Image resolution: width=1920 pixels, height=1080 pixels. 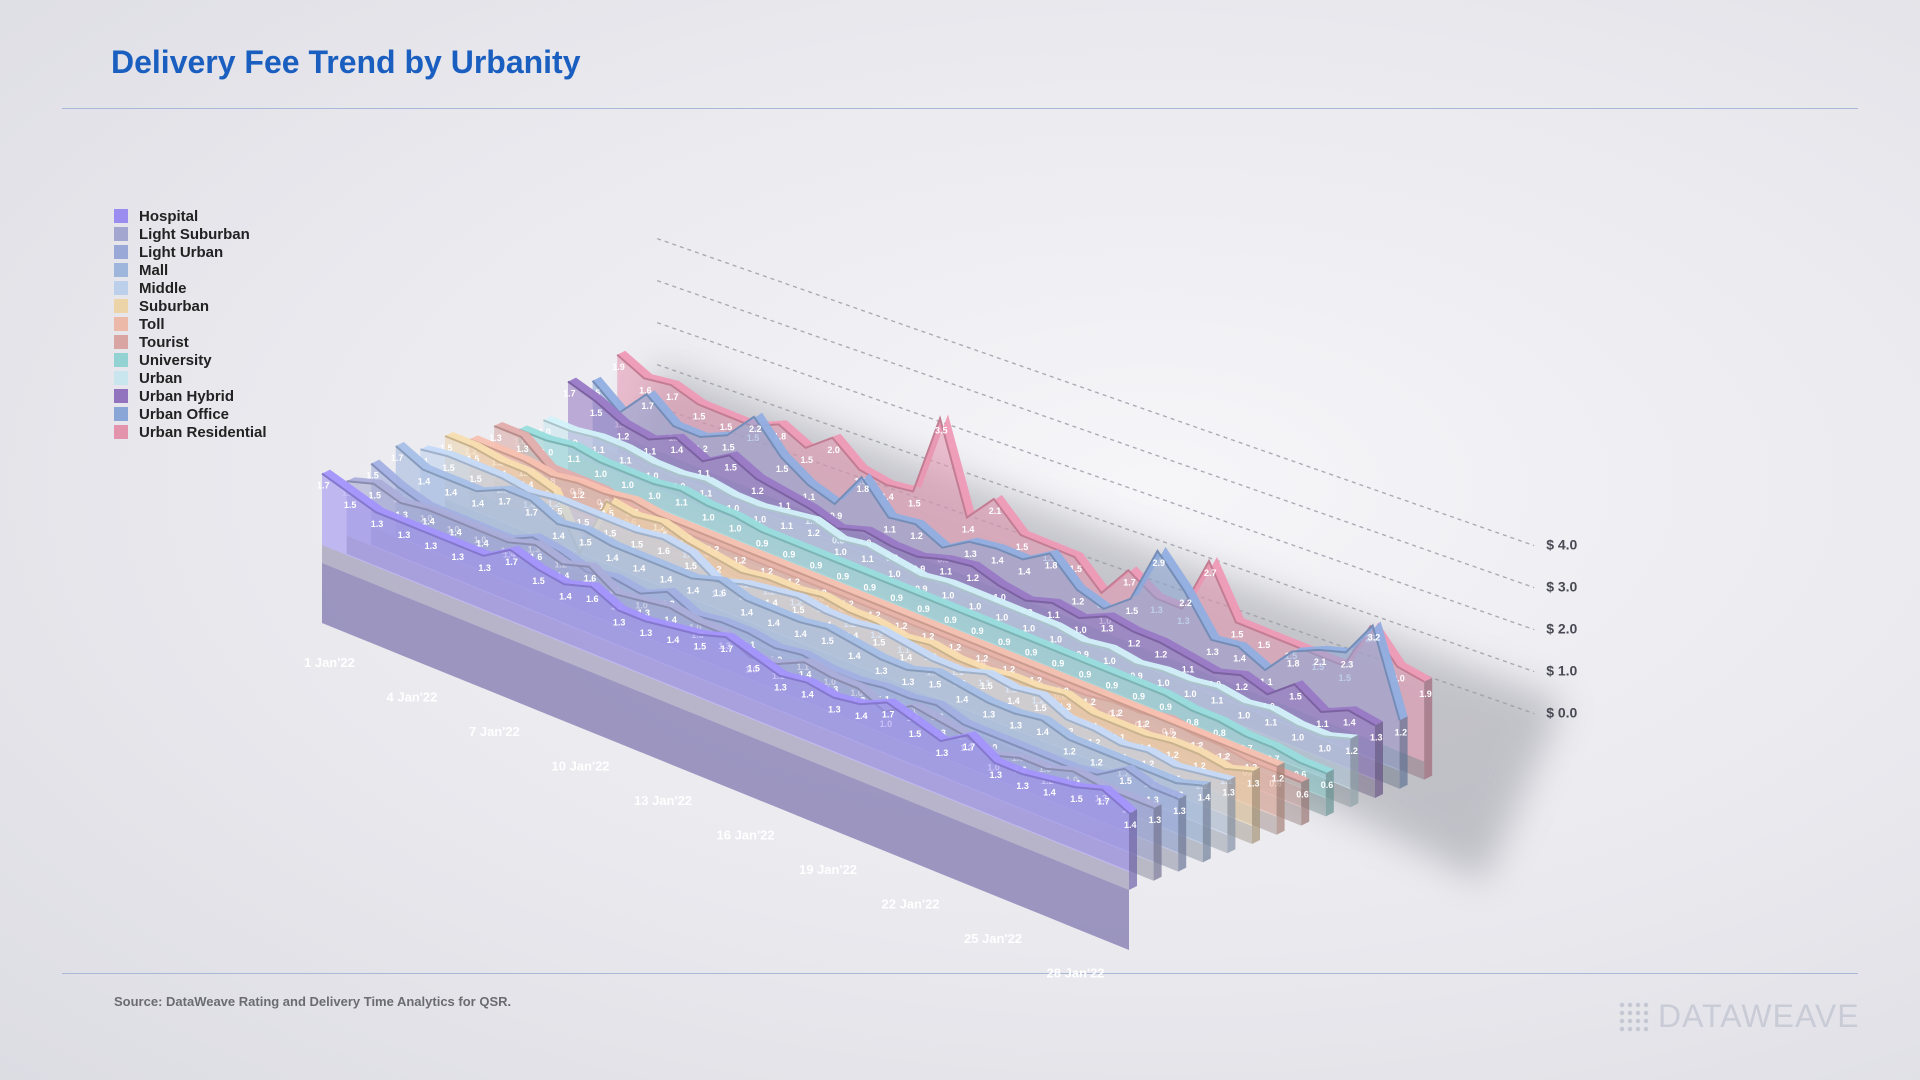 What do you see at coordinates (1051, 566) in the screenshot?
I see `data-label: 1.8` at bounding box center [1051, 566].